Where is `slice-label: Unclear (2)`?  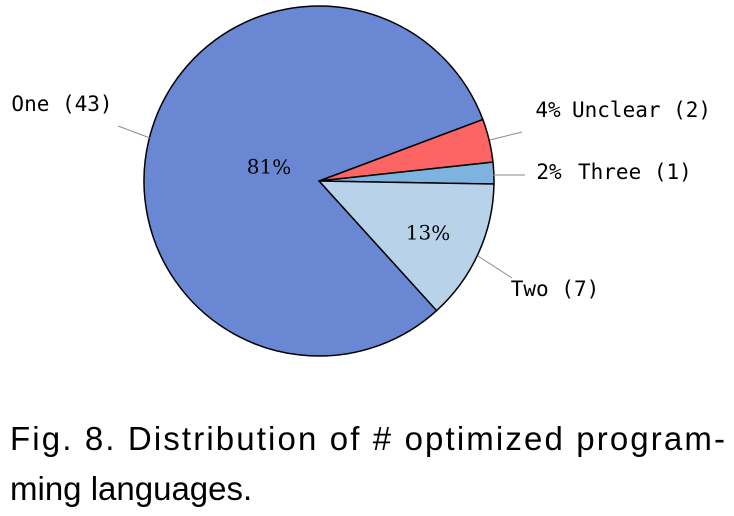
slice-label: Unclear (2) is located at coordinates (641, 110).